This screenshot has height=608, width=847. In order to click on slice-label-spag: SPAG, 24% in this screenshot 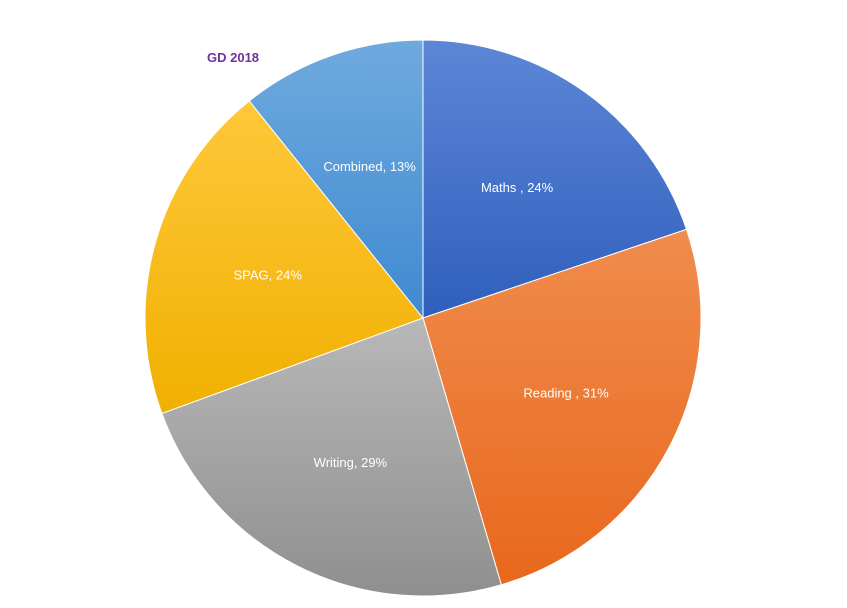, I will do `click(267, 275)`.